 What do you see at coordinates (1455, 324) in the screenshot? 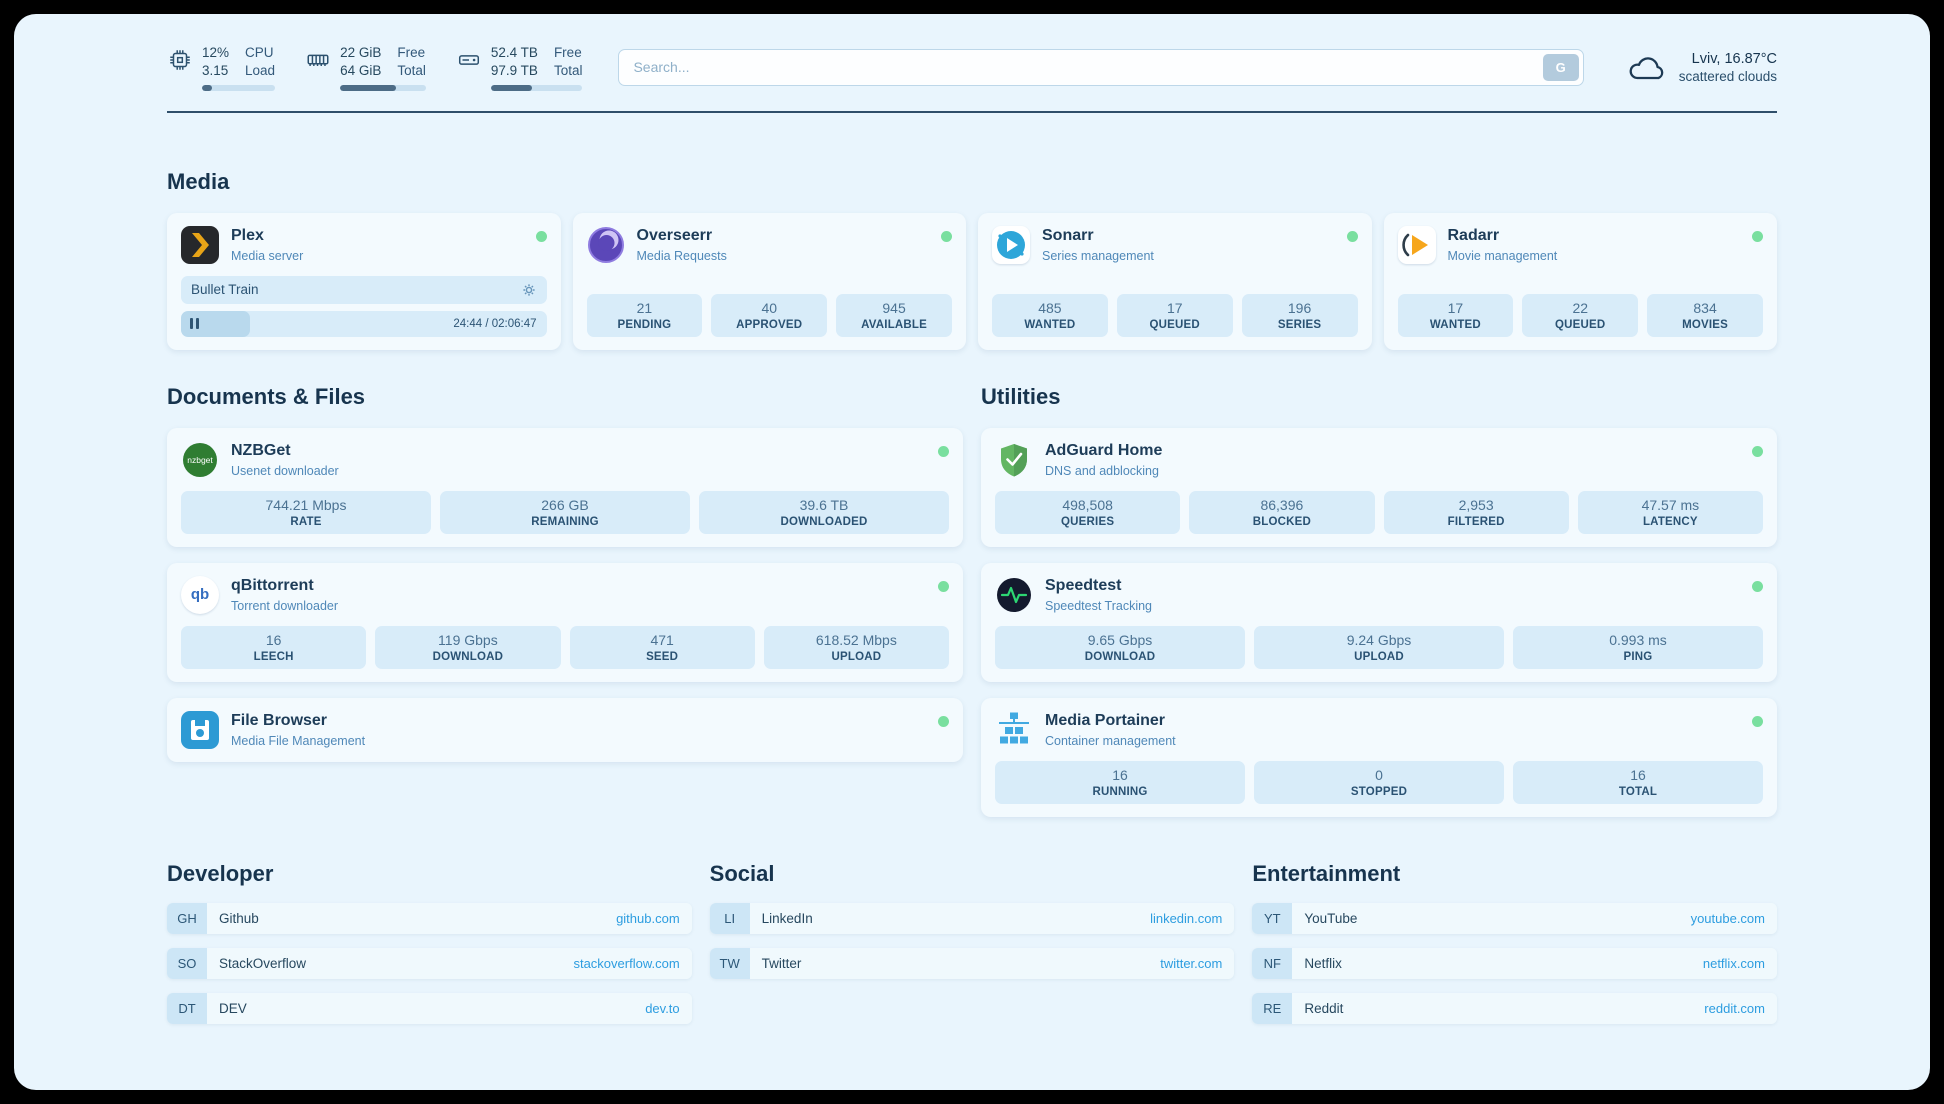
I see `stat-label: WANTED` at bounding box center [1455, 324].